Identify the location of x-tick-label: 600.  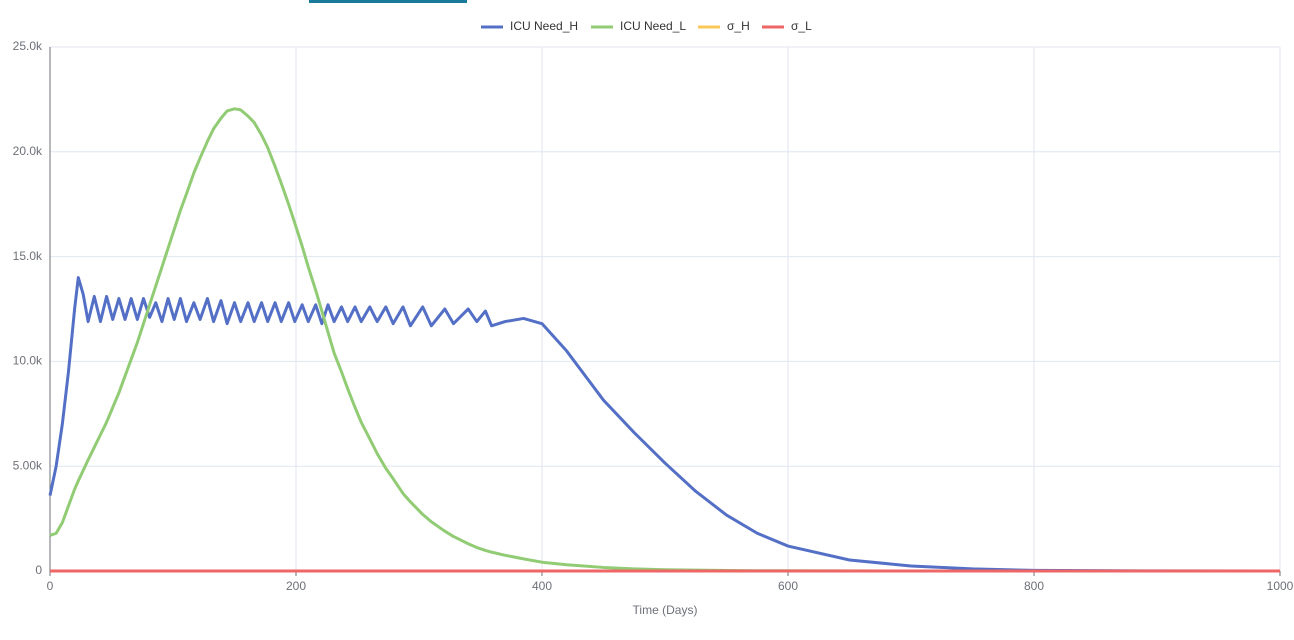
(788, 586).